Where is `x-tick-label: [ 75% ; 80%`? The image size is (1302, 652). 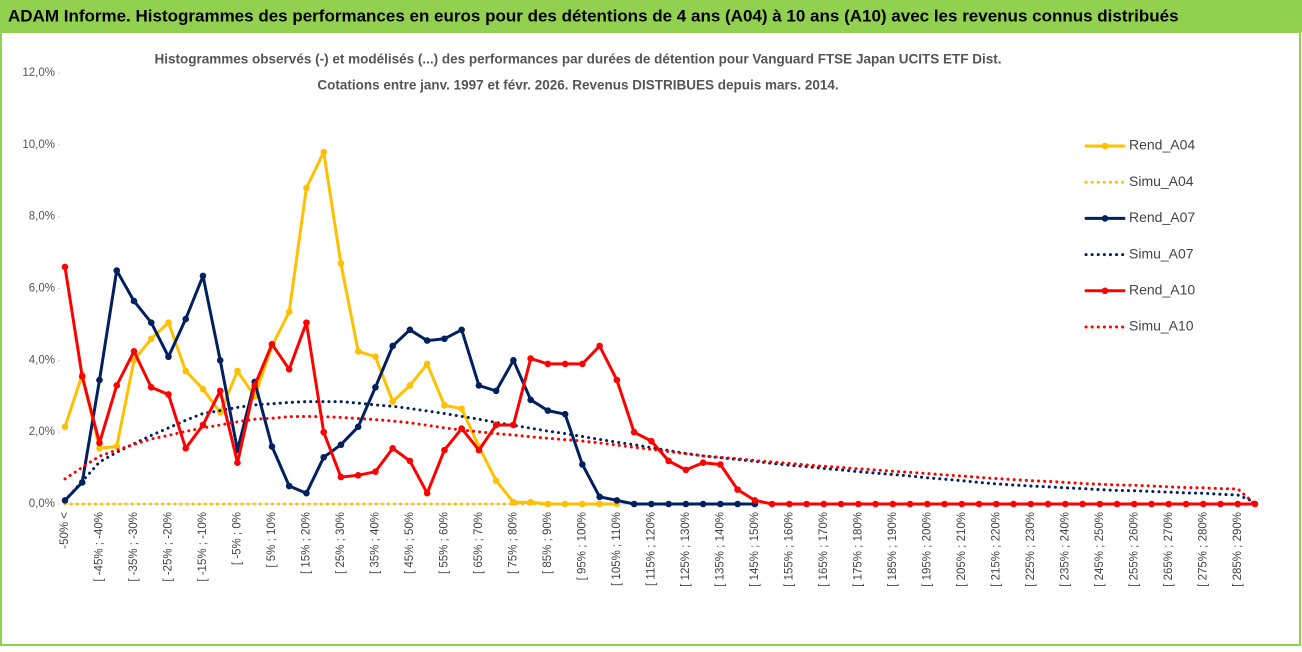 x-tick-label: [ 75% ; 80% is located at coordinates (513, 543).